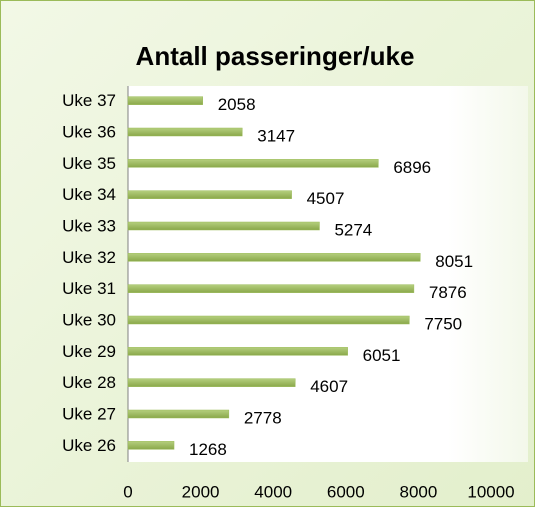 The width and height of the screenshot is (535, 507). What do you see at coordinates (443, 323) in the screenshot?
I see `data-label: 7750` at bounding box center [443, 323].